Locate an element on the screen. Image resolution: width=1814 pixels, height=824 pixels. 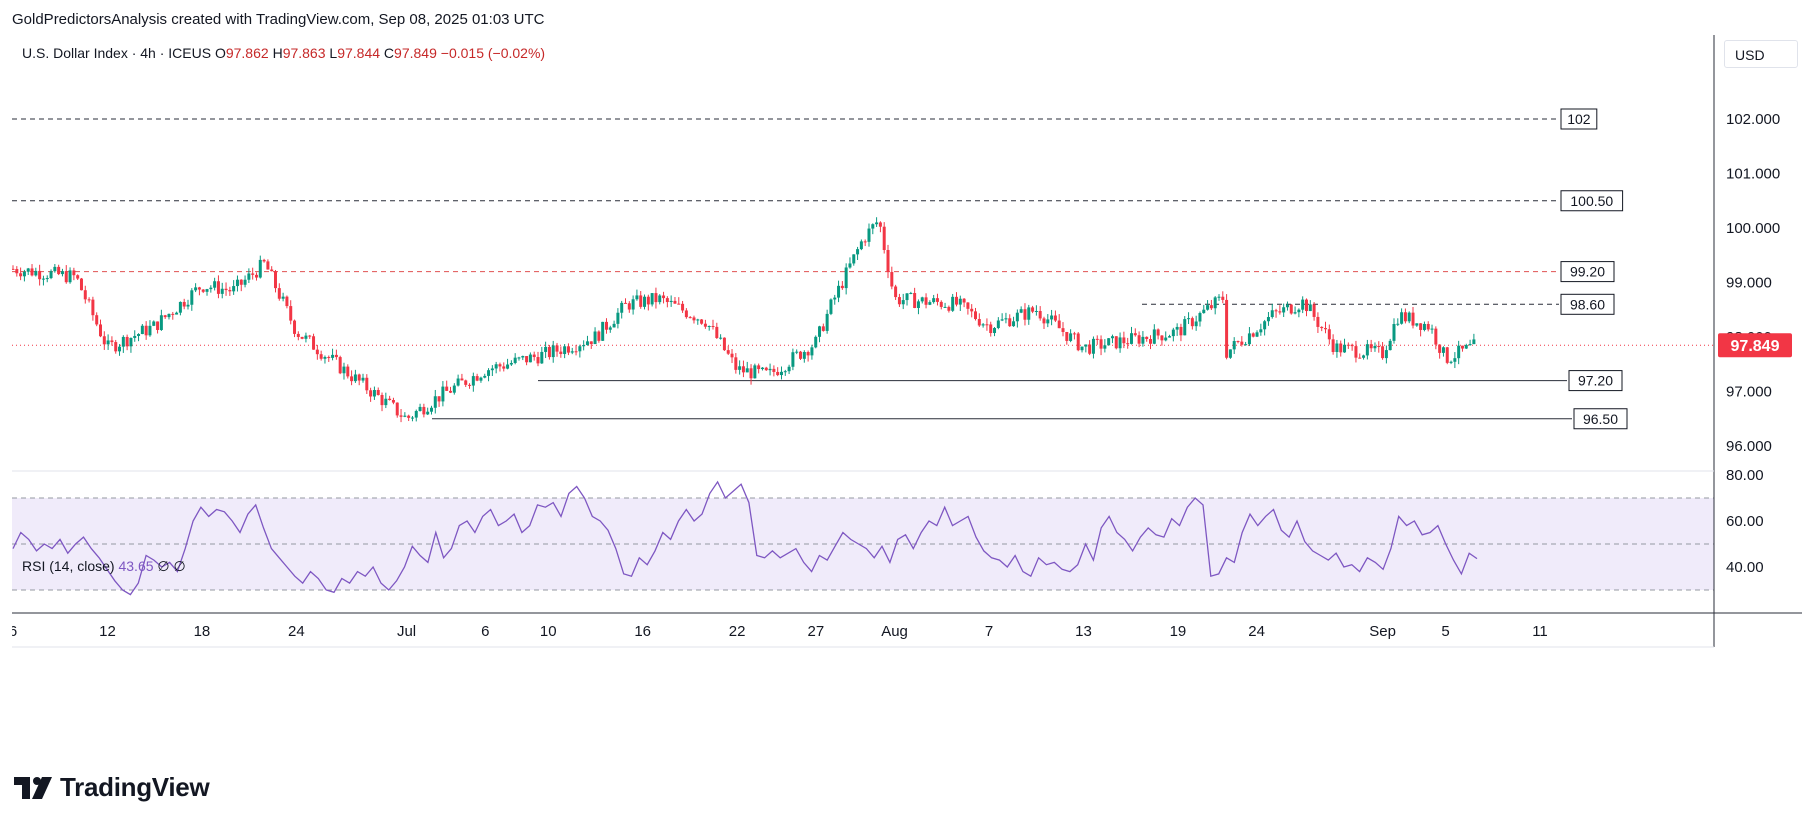
symbol-label: U.S. Dollar Index · 4h · ICEUS is located at coordinates (117, 53).